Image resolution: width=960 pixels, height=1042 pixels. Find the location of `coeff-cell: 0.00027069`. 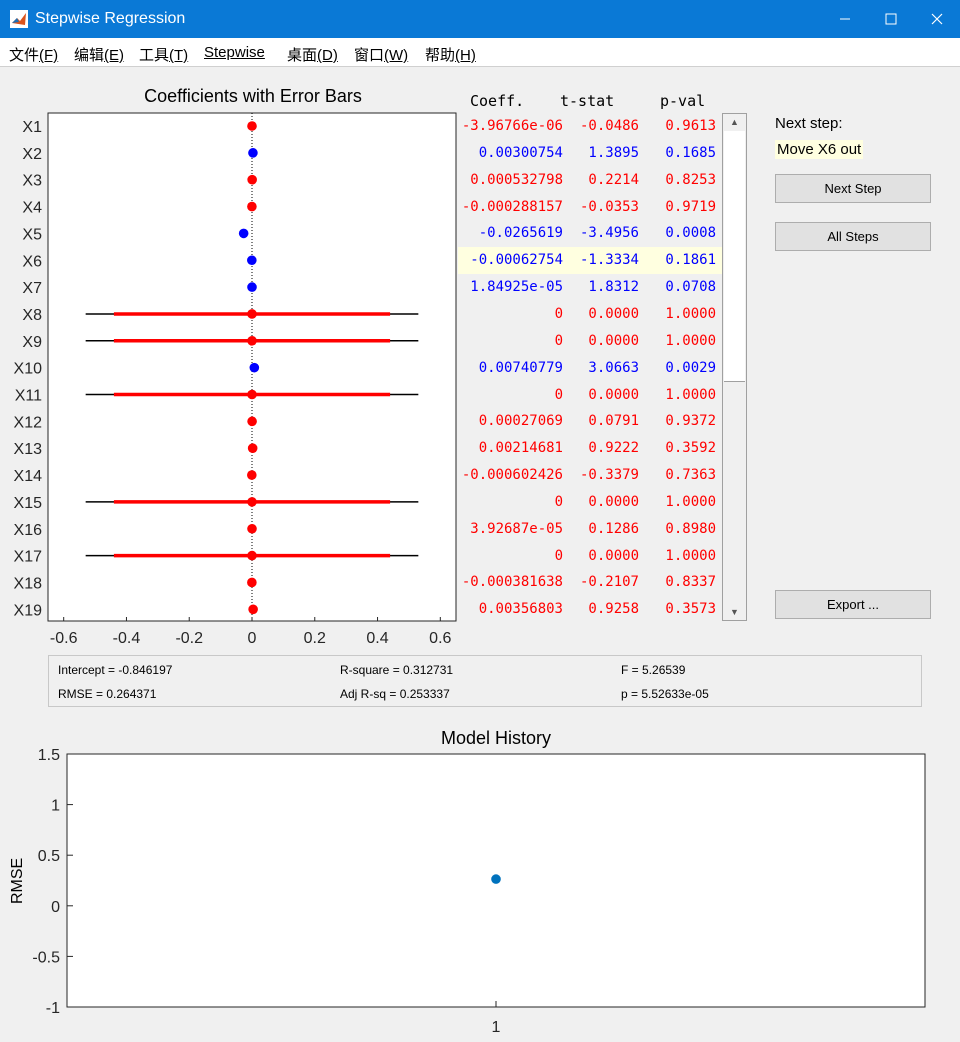

coeff-cell: 0.00027069 is located at coordinates (520, 421).